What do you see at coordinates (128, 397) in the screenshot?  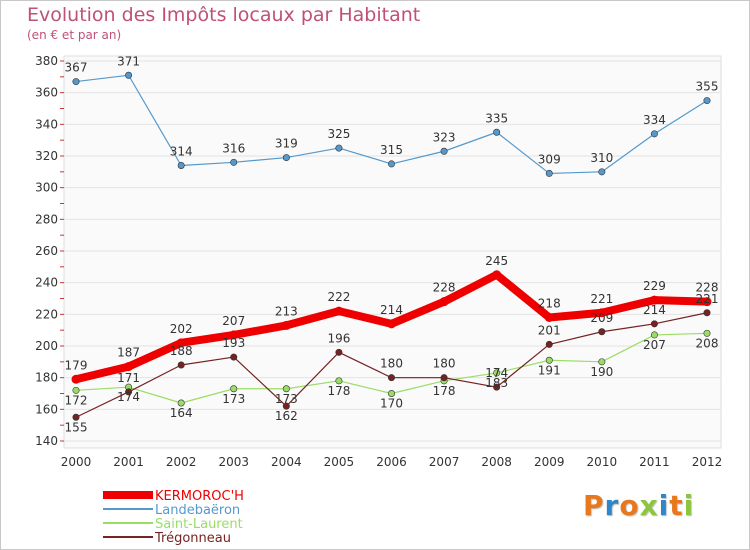 I see `data-label-2-1: 174` at bounding box center [128, 397].